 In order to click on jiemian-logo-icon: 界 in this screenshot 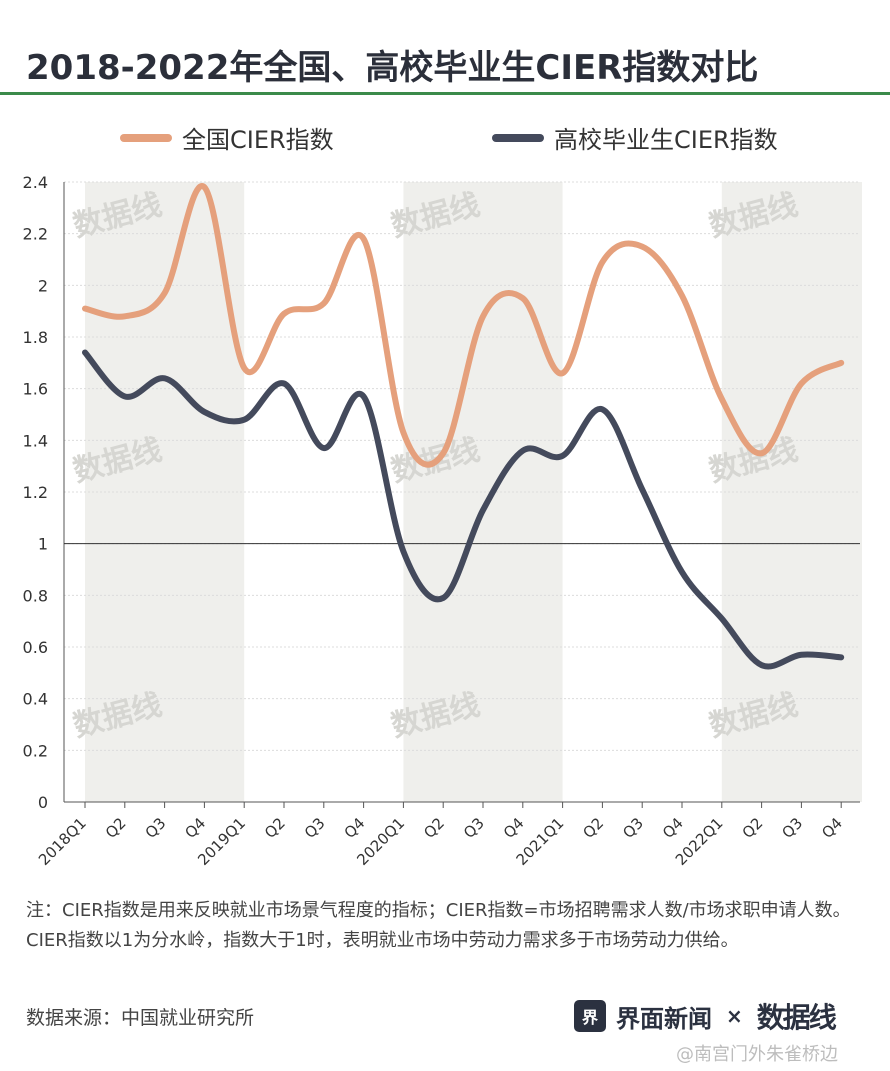, I will do `click(590, 1016)`.